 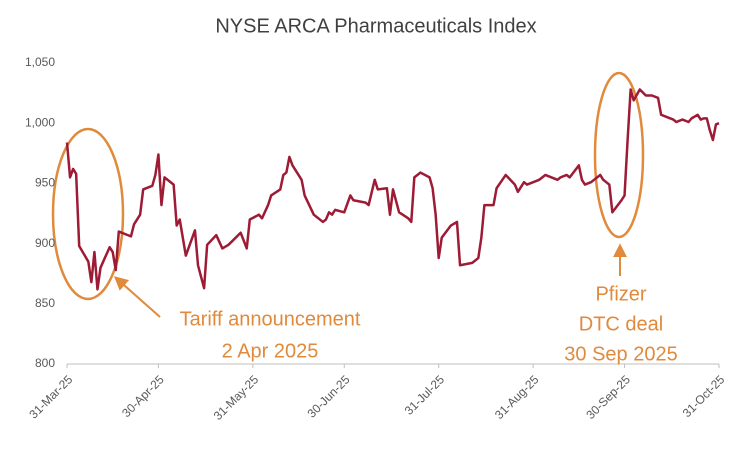 I want to click on x-tick-label: 30-Jun-25, so click(x=329, y=396).